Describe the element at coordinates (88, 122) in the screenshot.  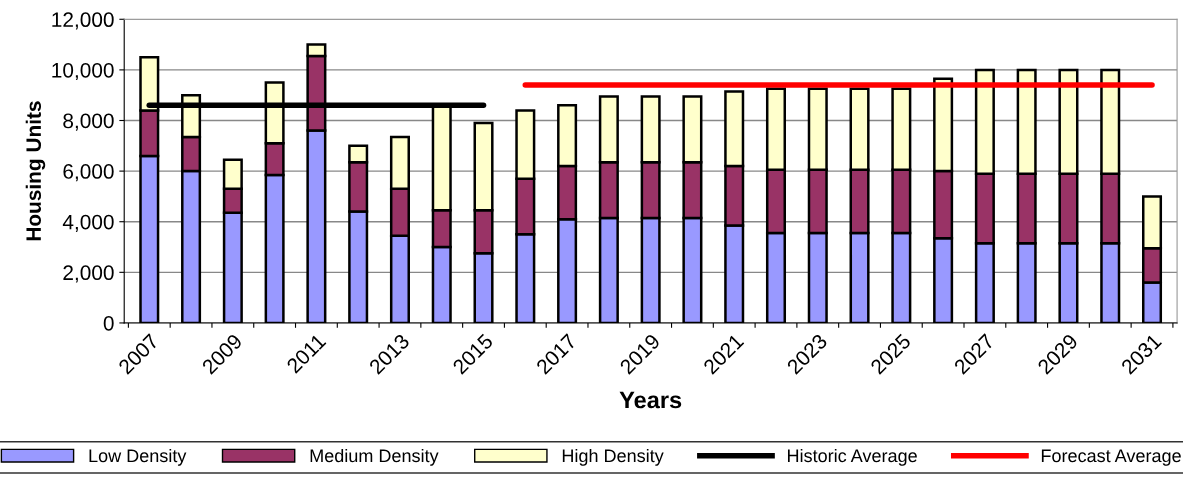
I see `y-tick-label: 8,000` at that location.